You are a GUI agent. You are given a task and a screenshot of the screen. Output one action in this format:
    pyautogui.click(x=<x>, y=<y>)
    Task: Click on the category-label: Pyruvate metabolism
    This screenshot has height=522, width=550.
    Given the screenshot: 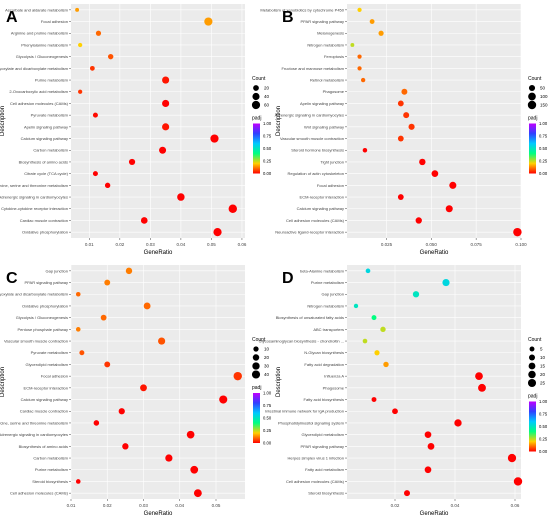 What is the action you would take?
    pyautogui.click(x=50, y=352)
    